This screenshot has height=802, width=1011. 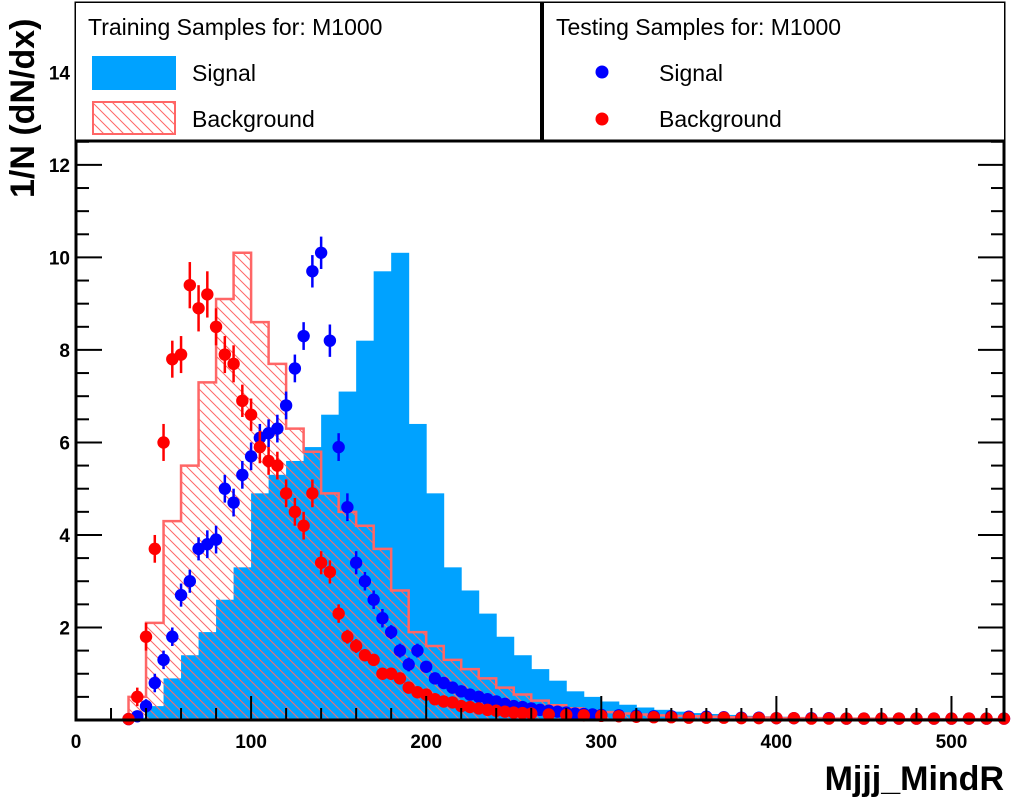 I want to click on x-tick-label: 0, so click(x=76, y=742).